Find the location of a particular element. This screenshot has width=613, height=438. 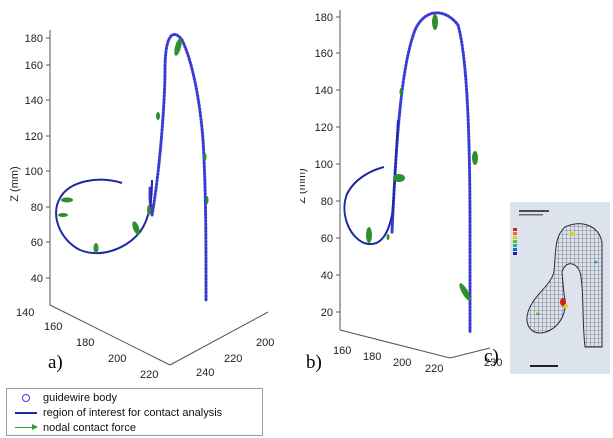

panel-b-guidewire-body is located at coordinates (431, 172).